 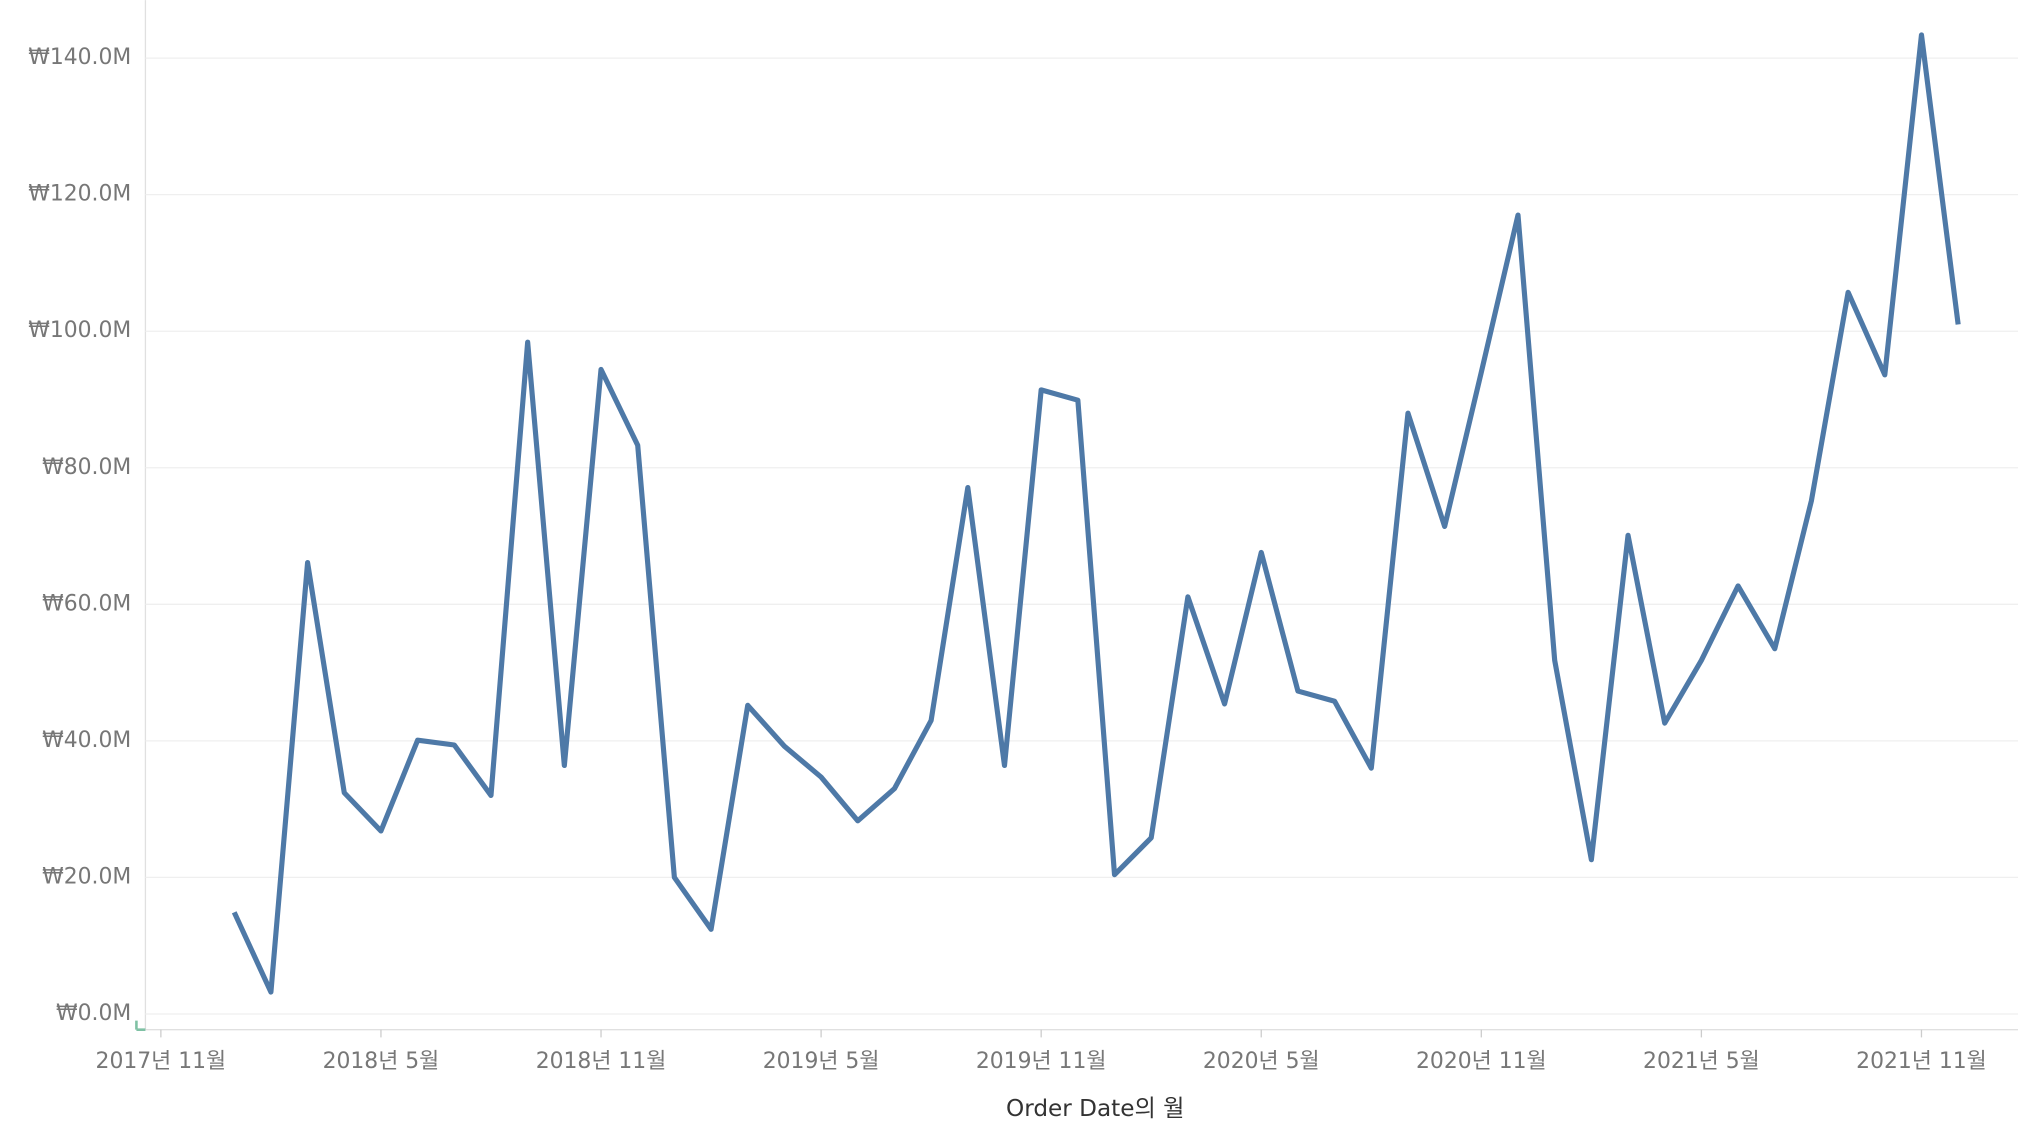 What do you see at coordinates (601, 1061) in the screenshot?
I see `x-tick-label: 2018년 11월` at bounding box center [601, 1061].